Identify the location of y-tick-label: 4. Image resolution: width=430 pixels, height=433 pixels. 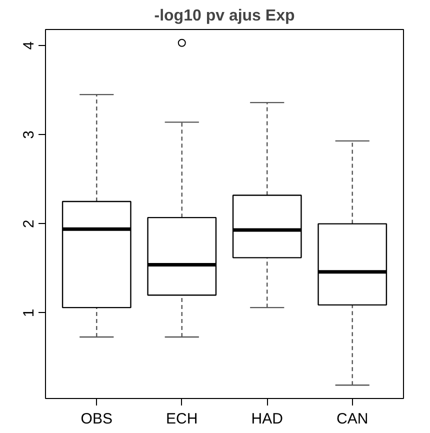
(29, 45).